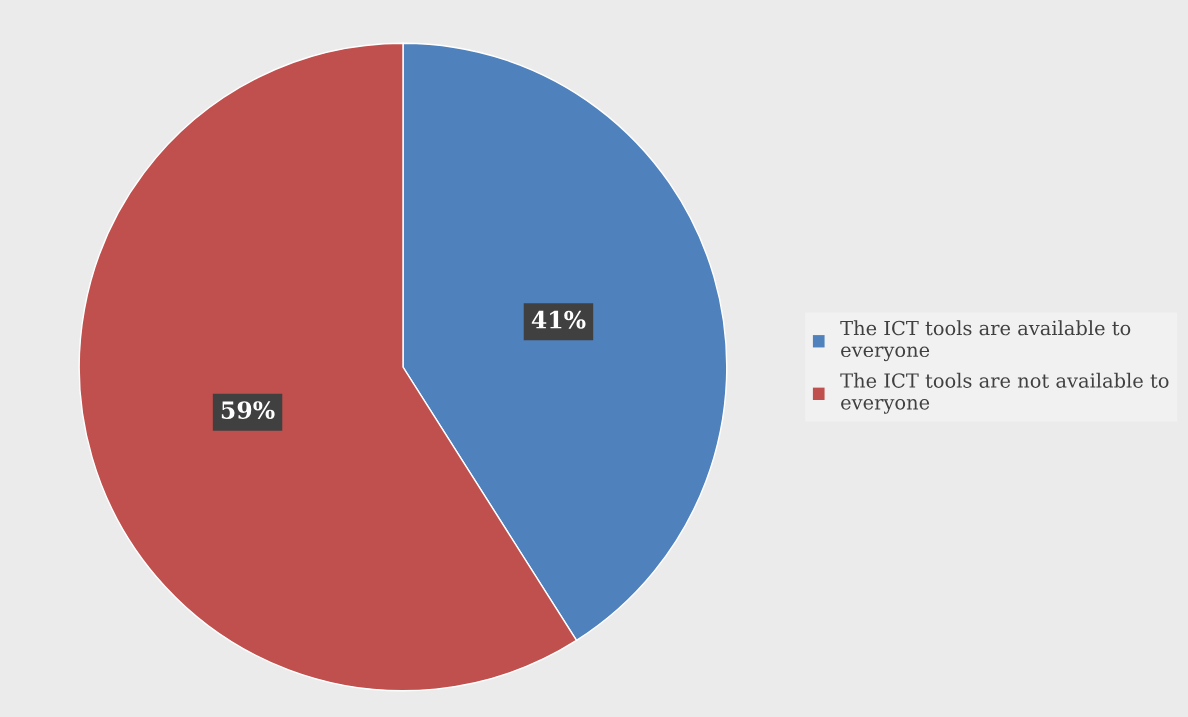 Image resolution: width=1188 pixels, height=717 pixels. Describe the element at coordinates (248, 410) in the screenshot. I see `data-label: 59%` at that location.